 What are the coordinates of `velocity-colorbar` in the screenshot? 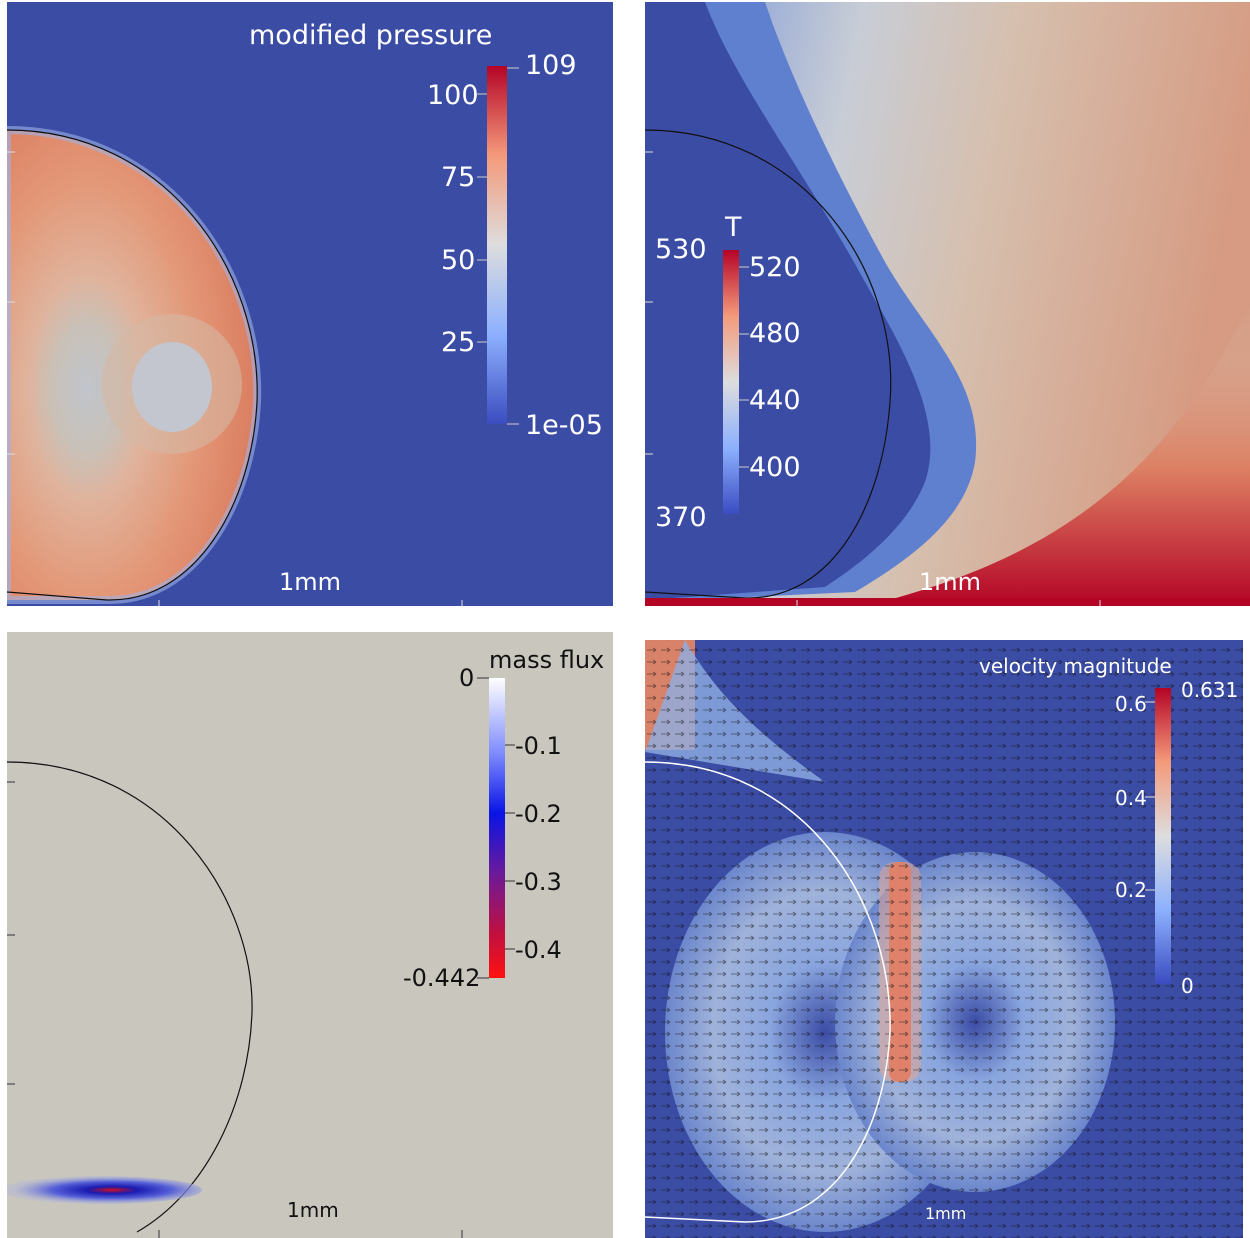 It's located at (1163, 836).